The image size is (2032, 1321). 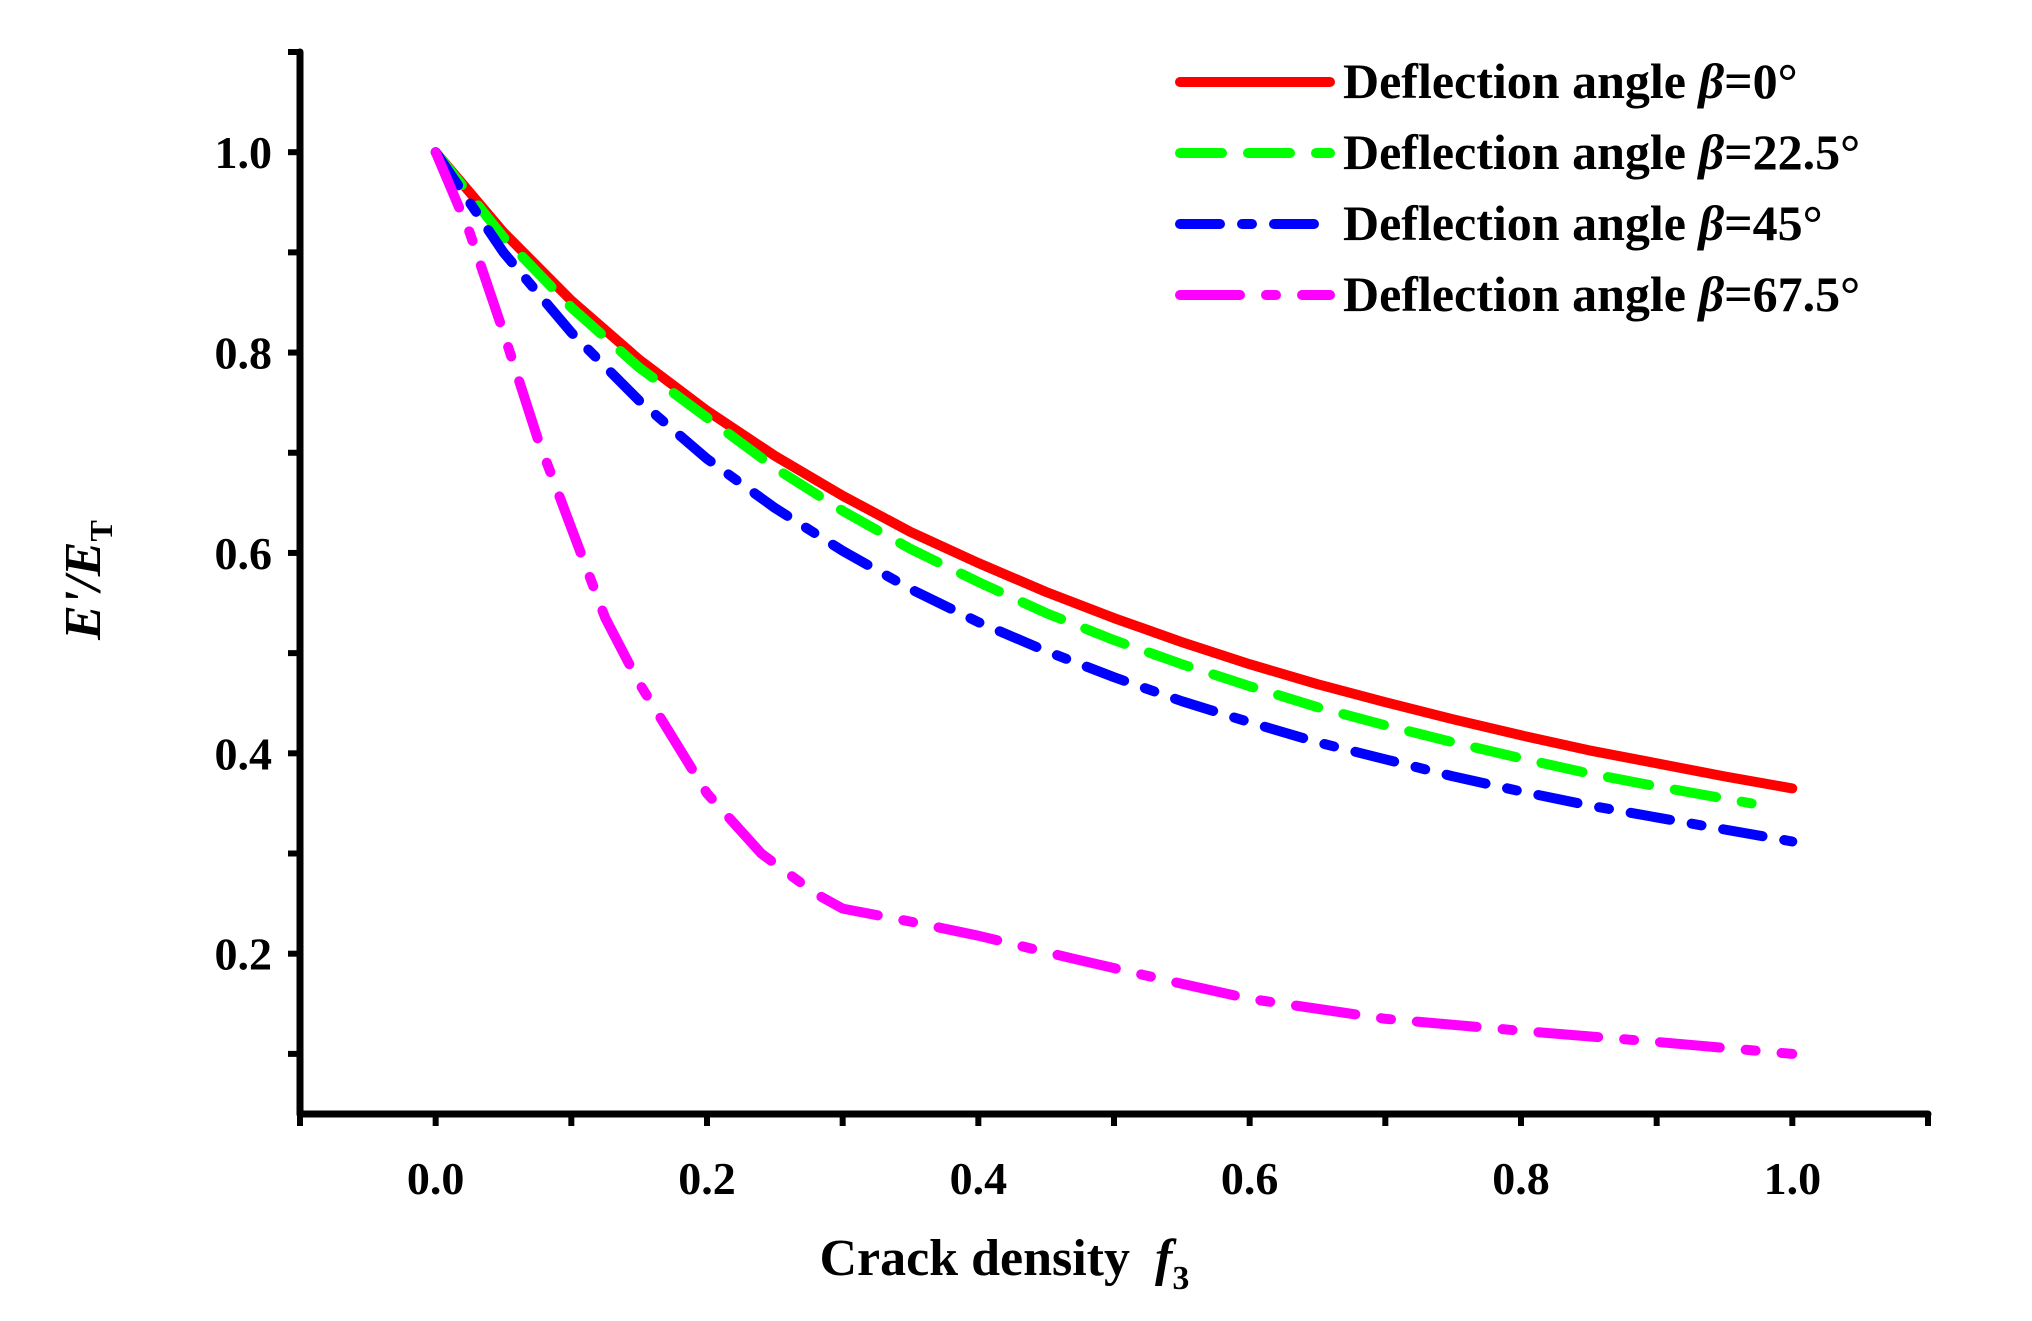 I want to click on x-axis-label-variable: f3, so click(x=1172, y=1263).